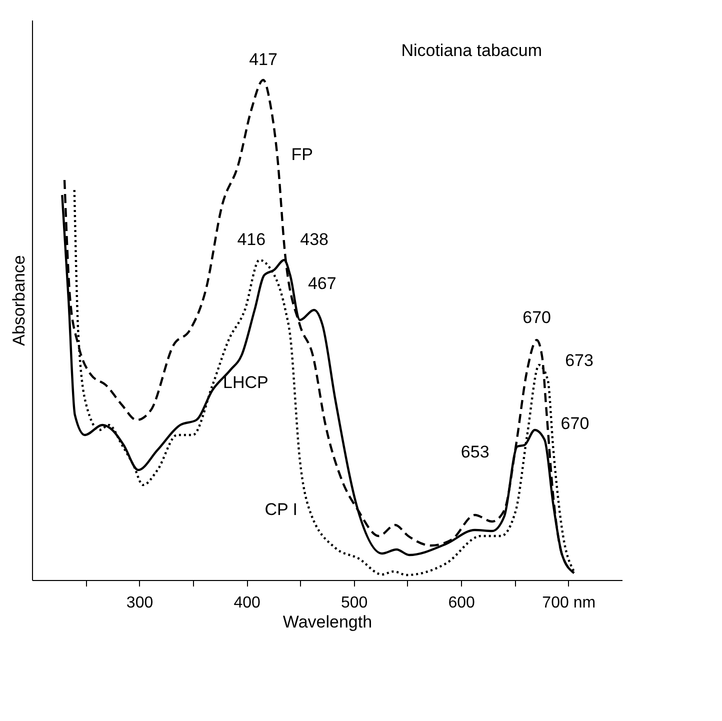  I want to click on x-tick-label: 500, so click(354, 603).